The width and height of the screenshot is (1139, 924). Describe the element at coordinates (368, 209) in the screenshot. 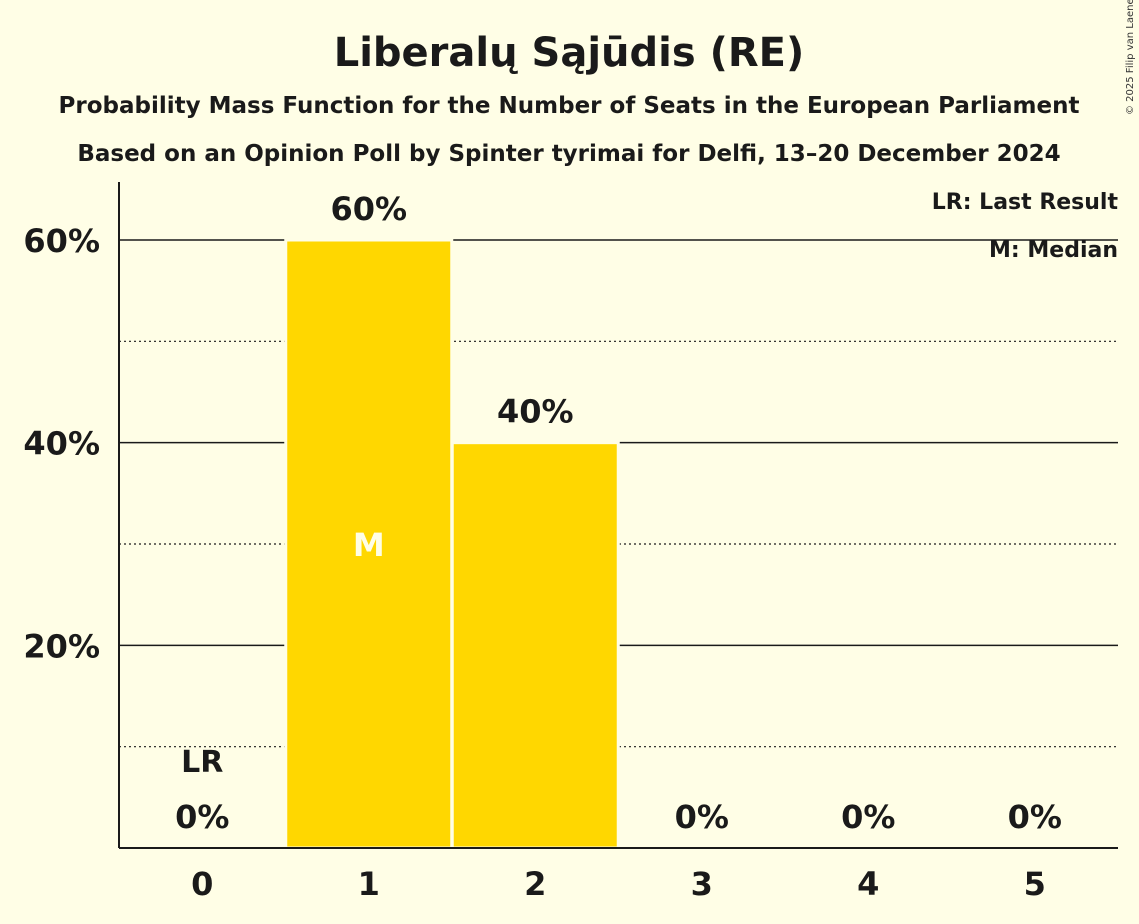

I see `data-label: 60%` at that location.